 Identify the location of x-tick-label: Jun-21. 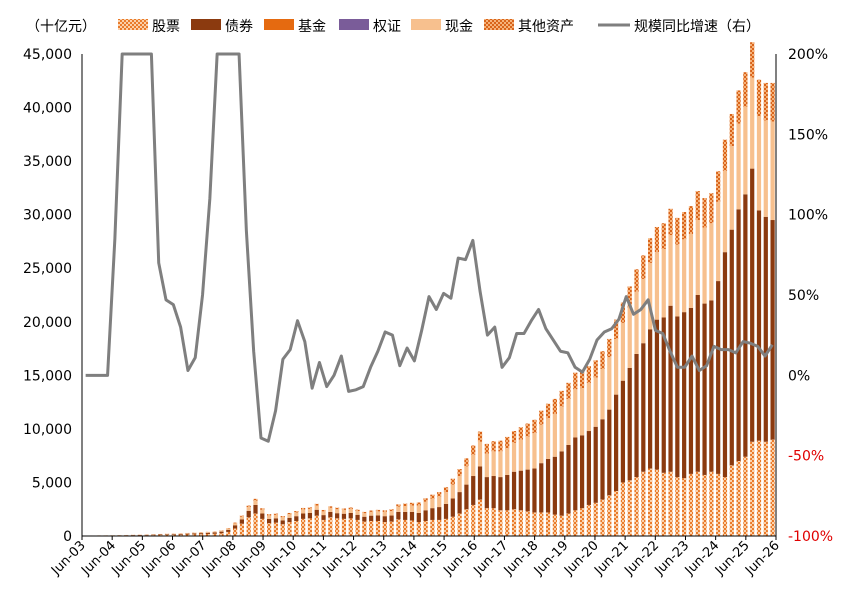
(611, 558).